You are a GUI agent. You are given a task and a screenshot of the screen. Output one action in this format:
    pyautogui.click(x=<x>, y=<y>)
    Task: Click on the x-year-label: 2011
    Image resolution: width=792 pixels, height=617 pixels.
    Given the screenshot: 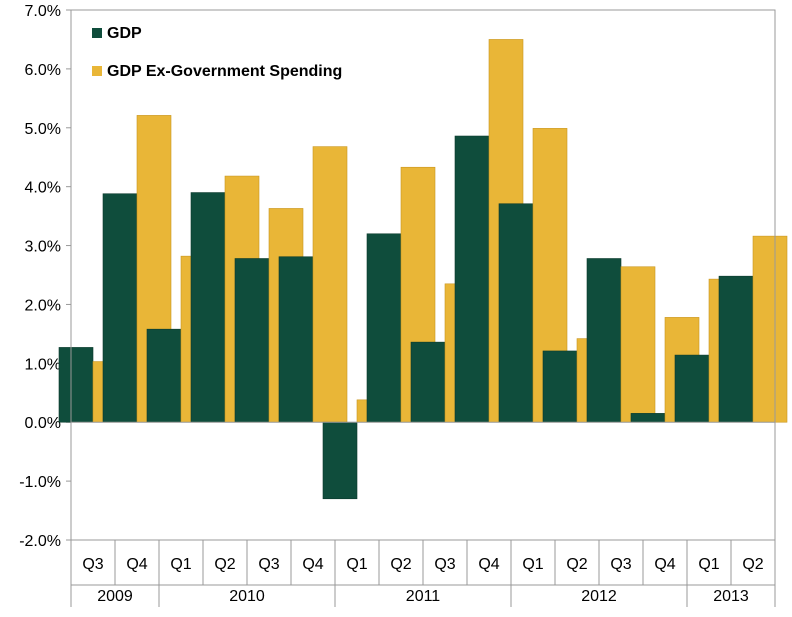 What is the action you would take?
    pyautogui.click(x=423, y=596)
    